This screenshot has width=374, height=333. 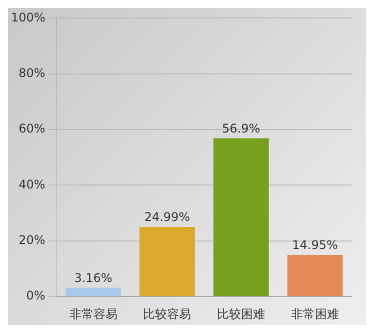 I want to click on y-tick-label: 40%, so click(x=32, y=184).